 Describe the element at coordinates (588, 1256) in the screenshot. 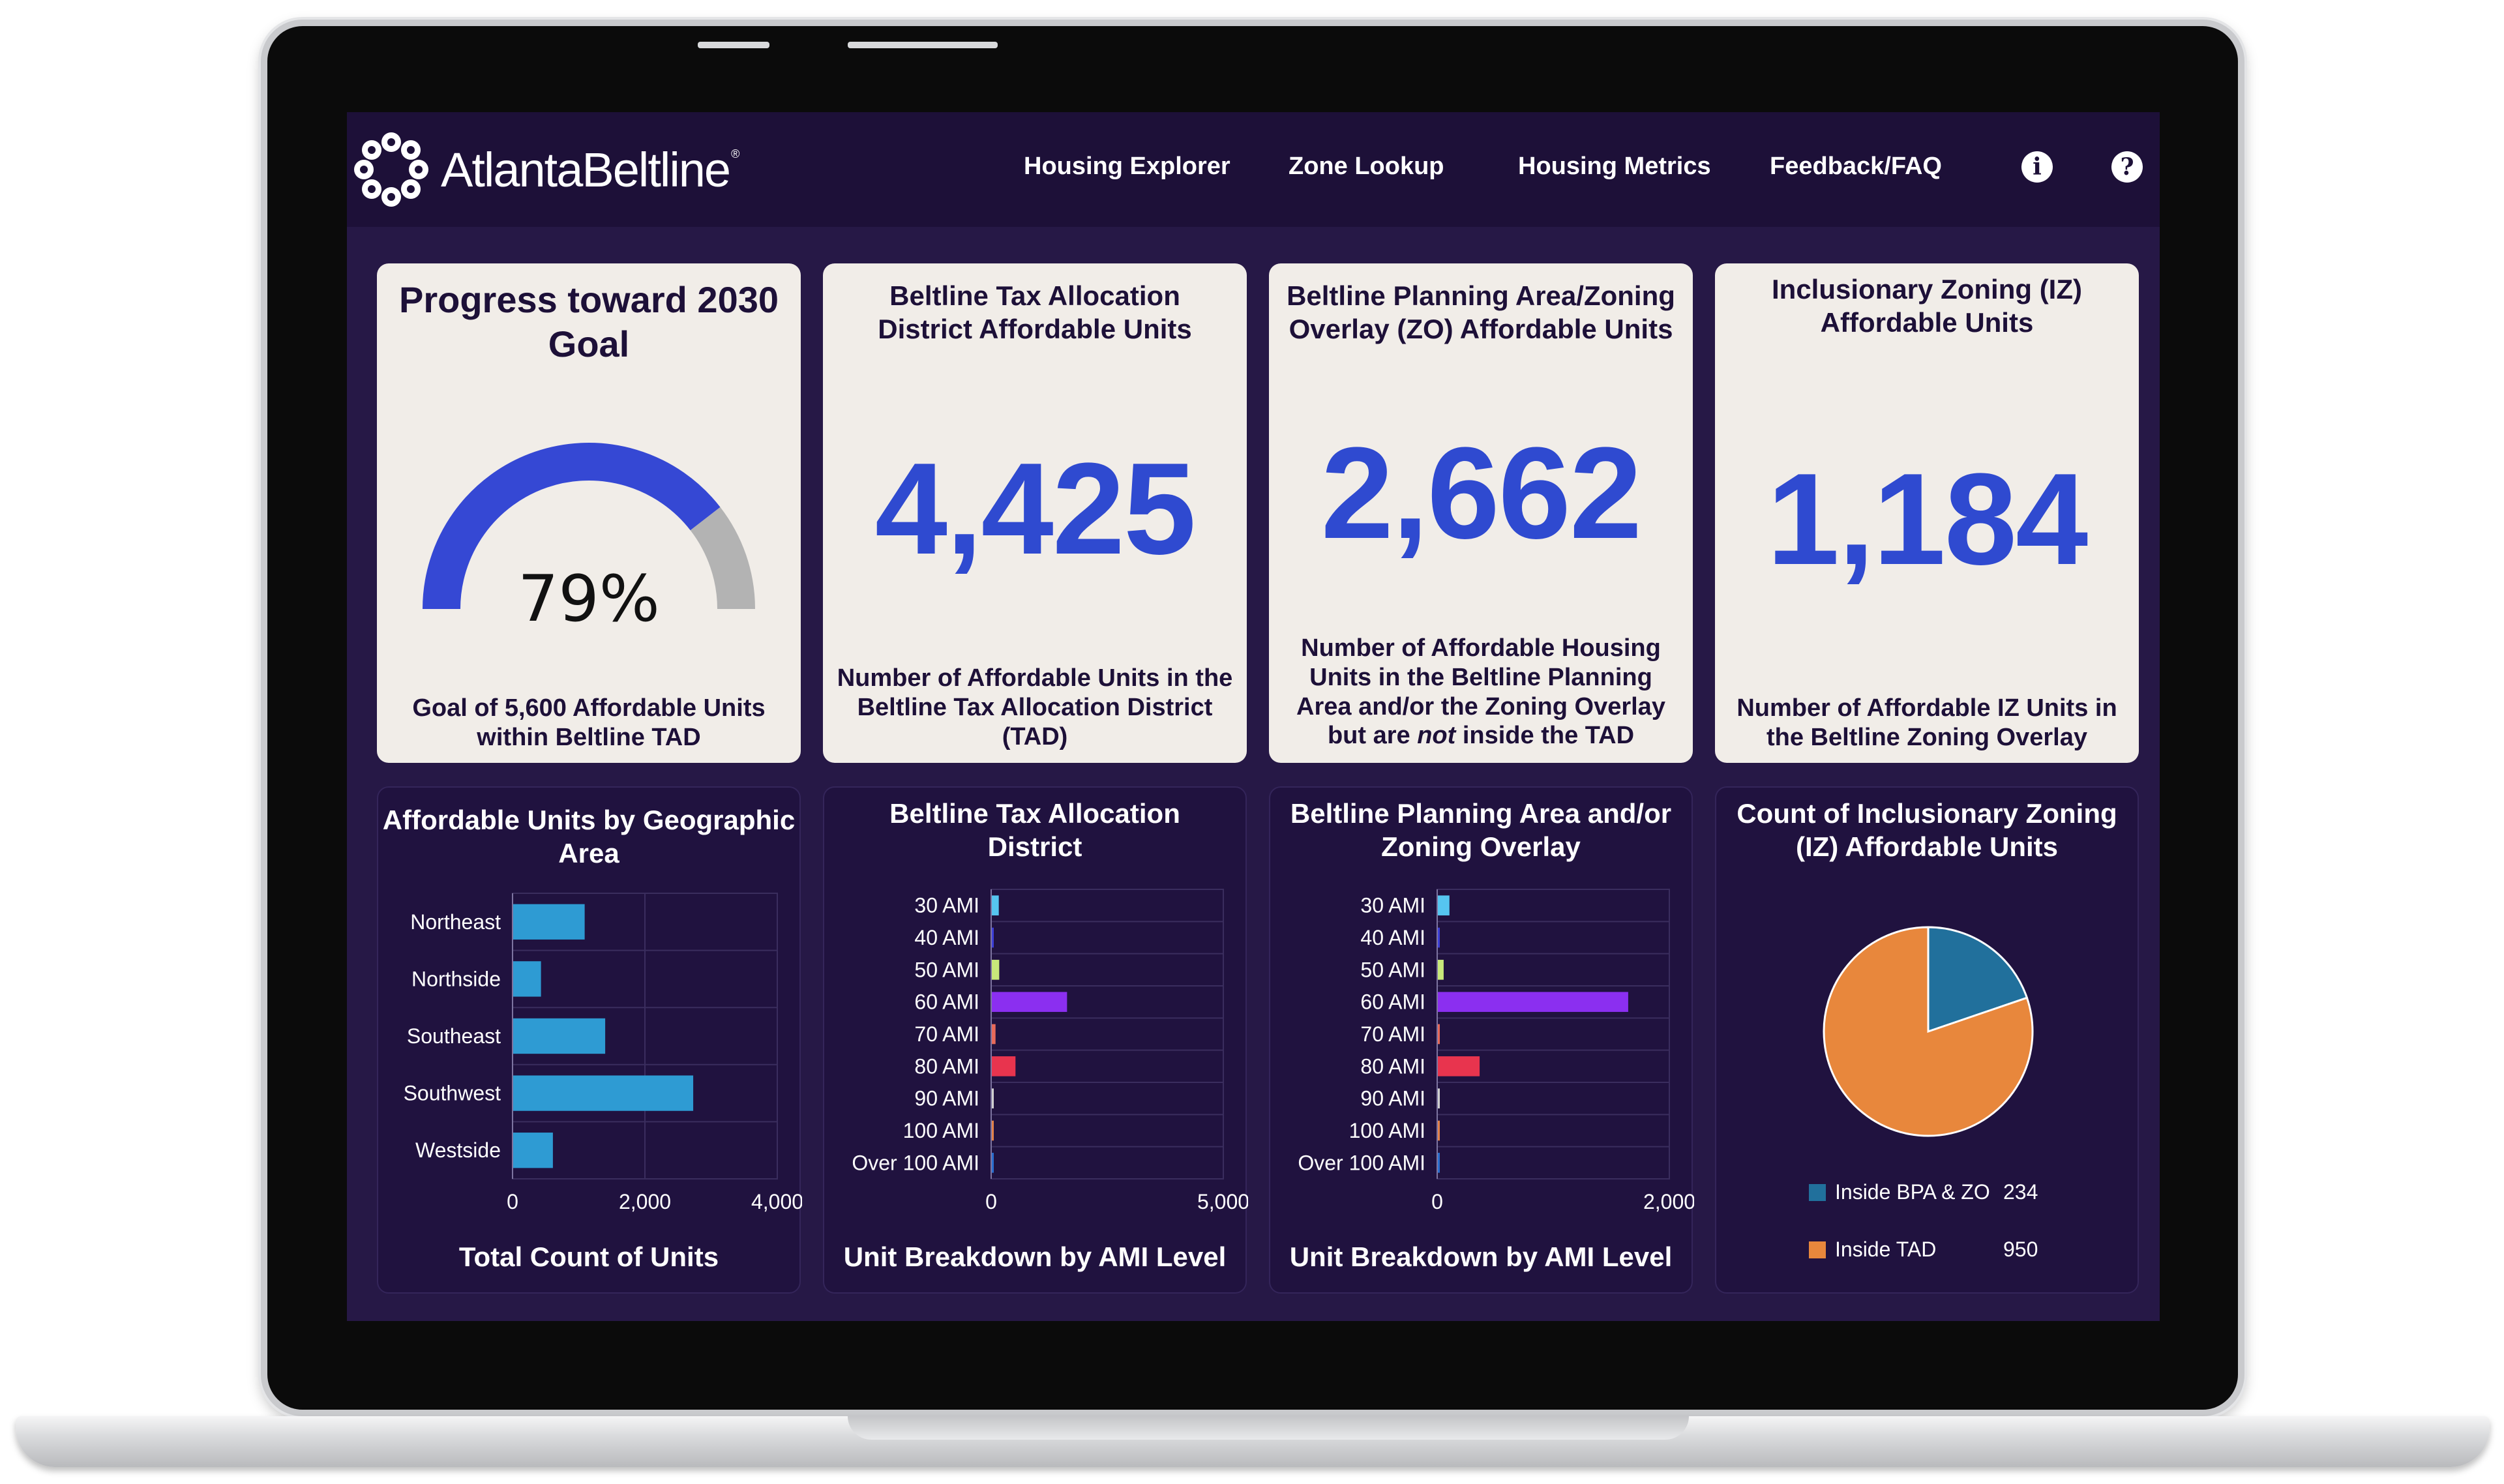

I see `chart-x-label: Total Count of Units` at that location.